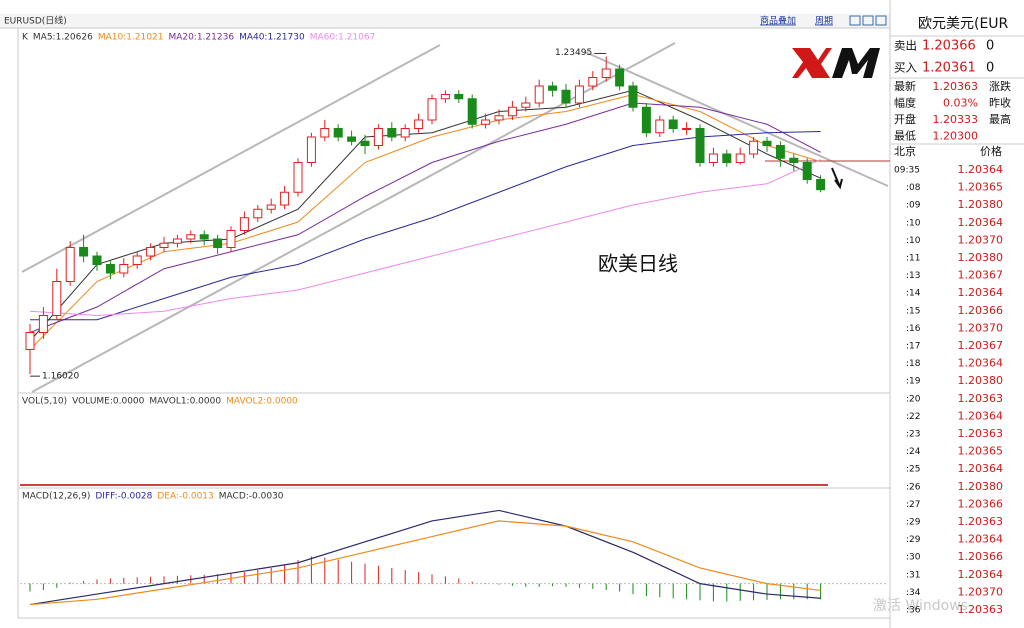  What do you see at coordinates (1000, 103) in the screenshot?
I see `stat-label: 昨收` at bounding box center [1000, 103].